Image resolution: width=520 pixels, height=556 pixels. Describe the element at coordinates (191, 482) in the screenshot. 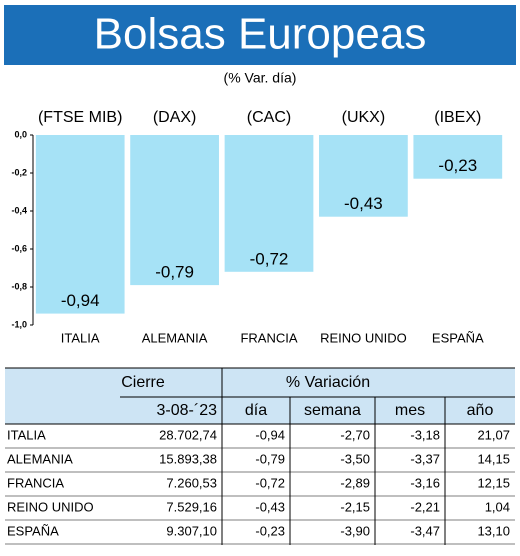

I see `table-cell: 7.260,53` at that location.